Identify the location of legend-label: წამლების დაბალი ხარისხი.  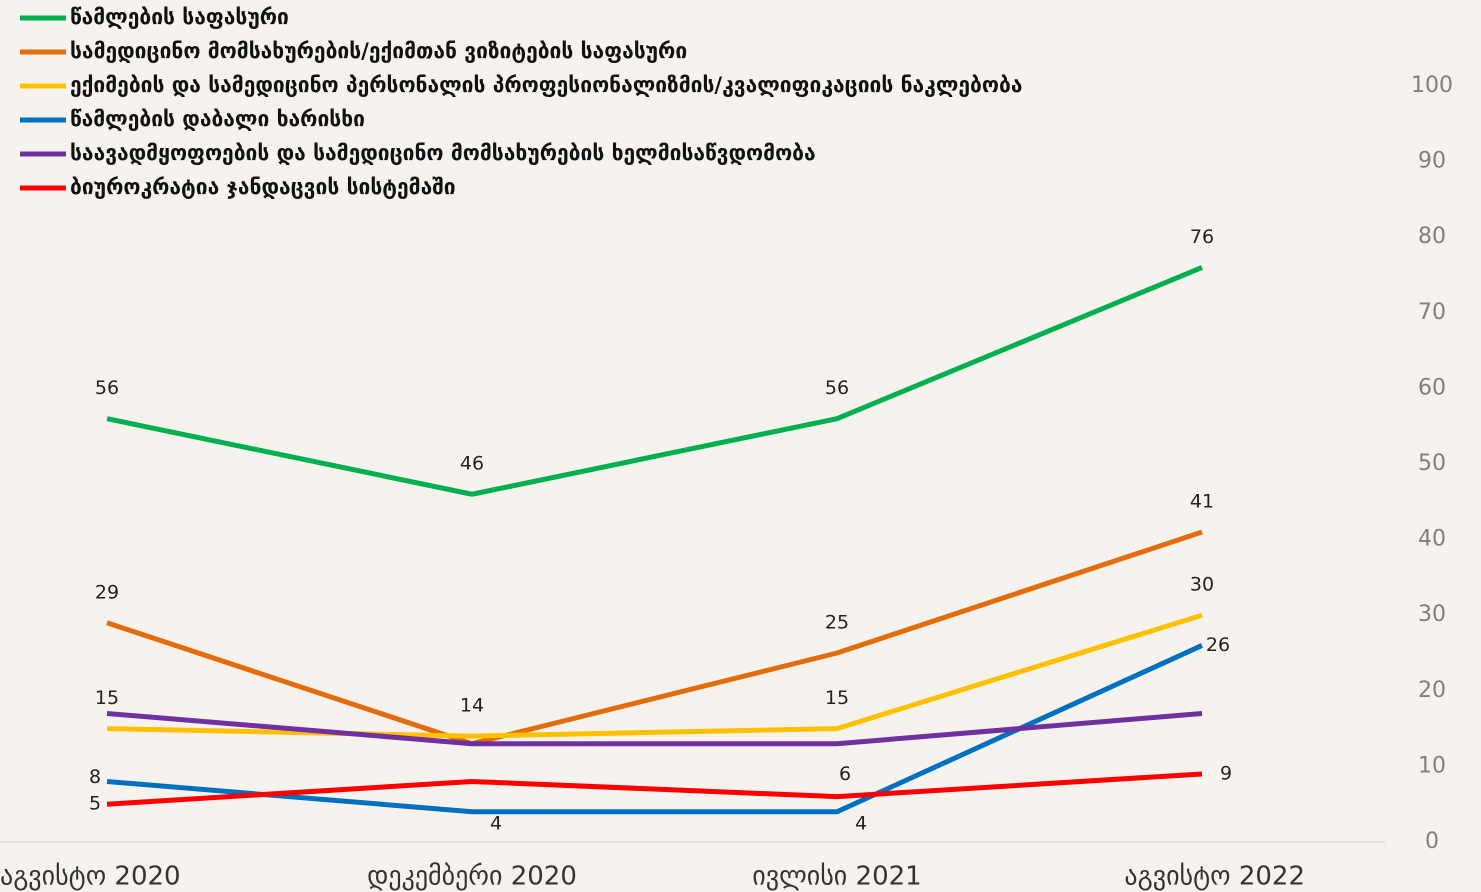
(217, 119).